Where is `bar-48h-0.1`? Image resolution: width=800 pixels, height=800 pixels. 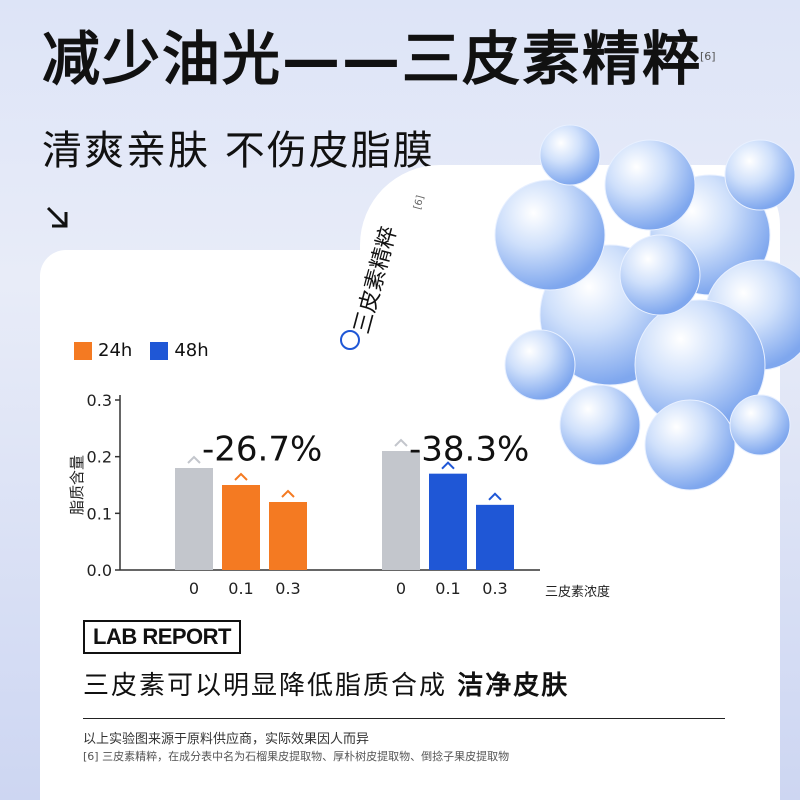
bar-48h-0.1 is located at coordinates (448, 521).